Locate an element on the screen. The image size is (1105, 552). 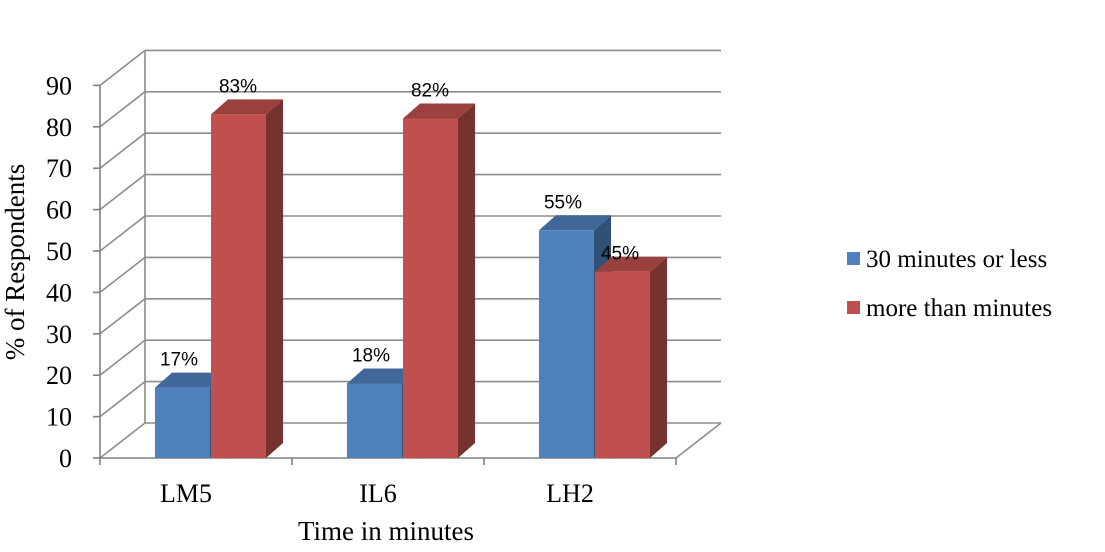
data-label: 18% is located at coordinates (371, 355).